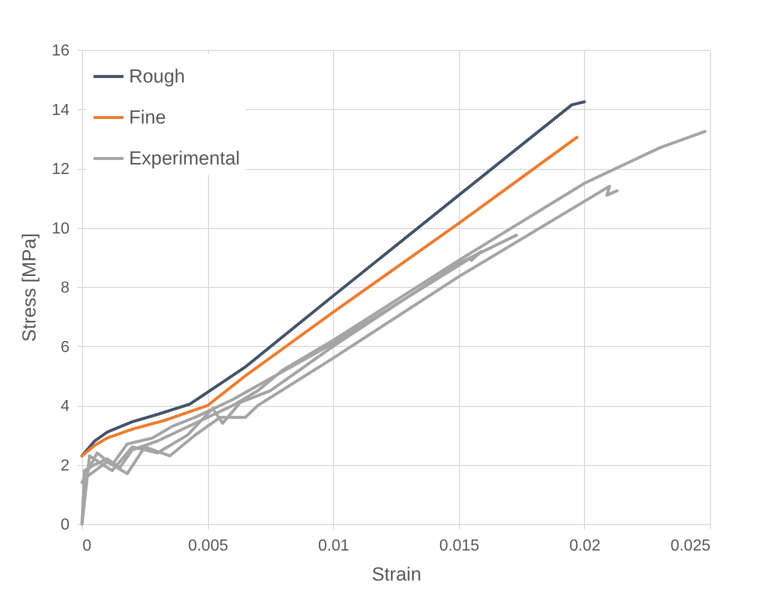 This screenshot has height=609, width=757. Describe the element at coordinates (65, 406) in the screenshot. I see `y-tick-label: 4` at that location.